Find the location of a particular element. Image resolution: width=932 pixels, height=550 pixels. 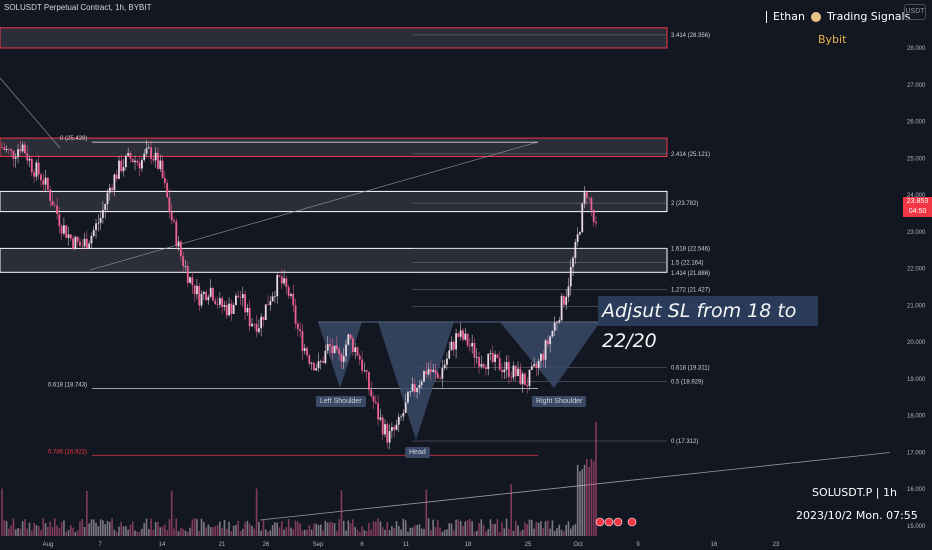

y-tick-label-5: 23.000 is located at coordinates (916, 233).